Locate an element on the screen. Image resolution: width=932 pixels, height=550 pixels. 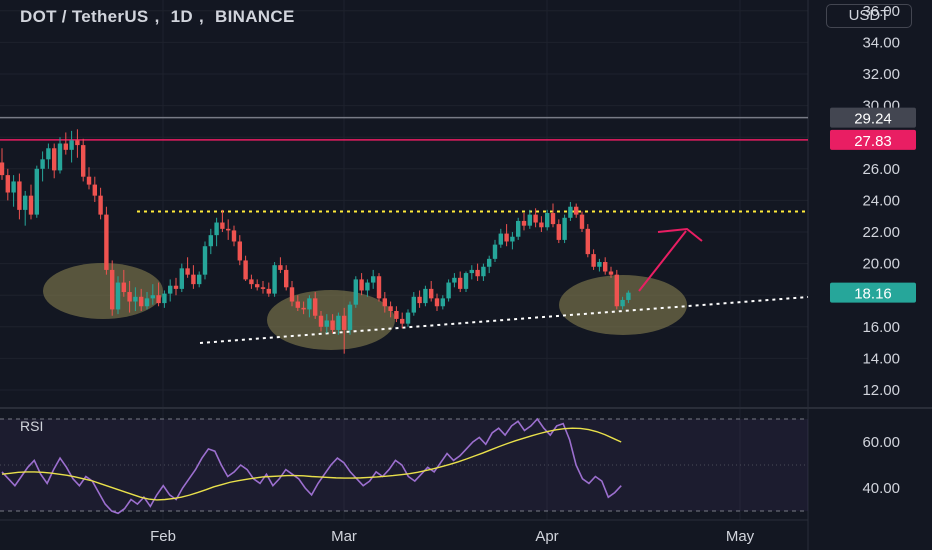
rsi-tick-label: 60.00 is located at coordinates (881, 442).